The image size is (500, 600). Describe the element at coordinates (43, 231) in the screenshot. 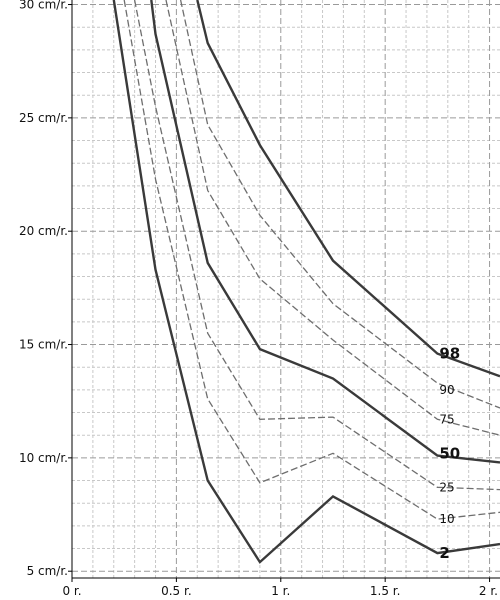

I see `y-tick-label: 20 cm/r.` at that location.